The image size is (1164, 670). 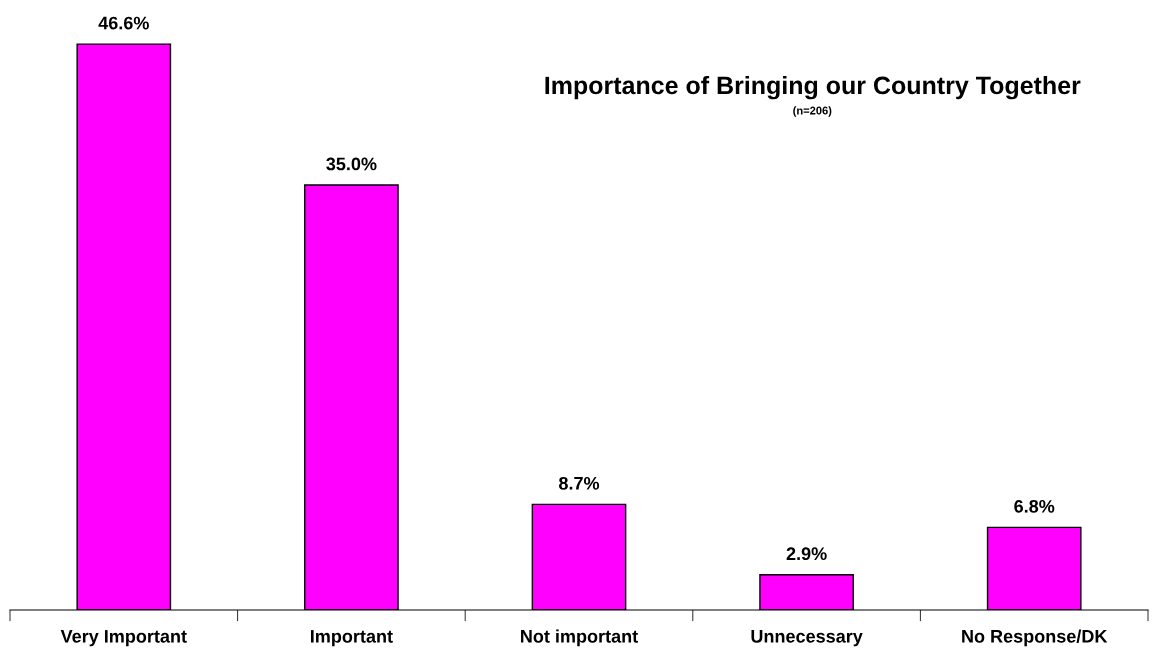 What do you see at coordinates (579, 638) in the screenshot?
I see `x-tick-label: Not important` at bounding box center [579, 638].